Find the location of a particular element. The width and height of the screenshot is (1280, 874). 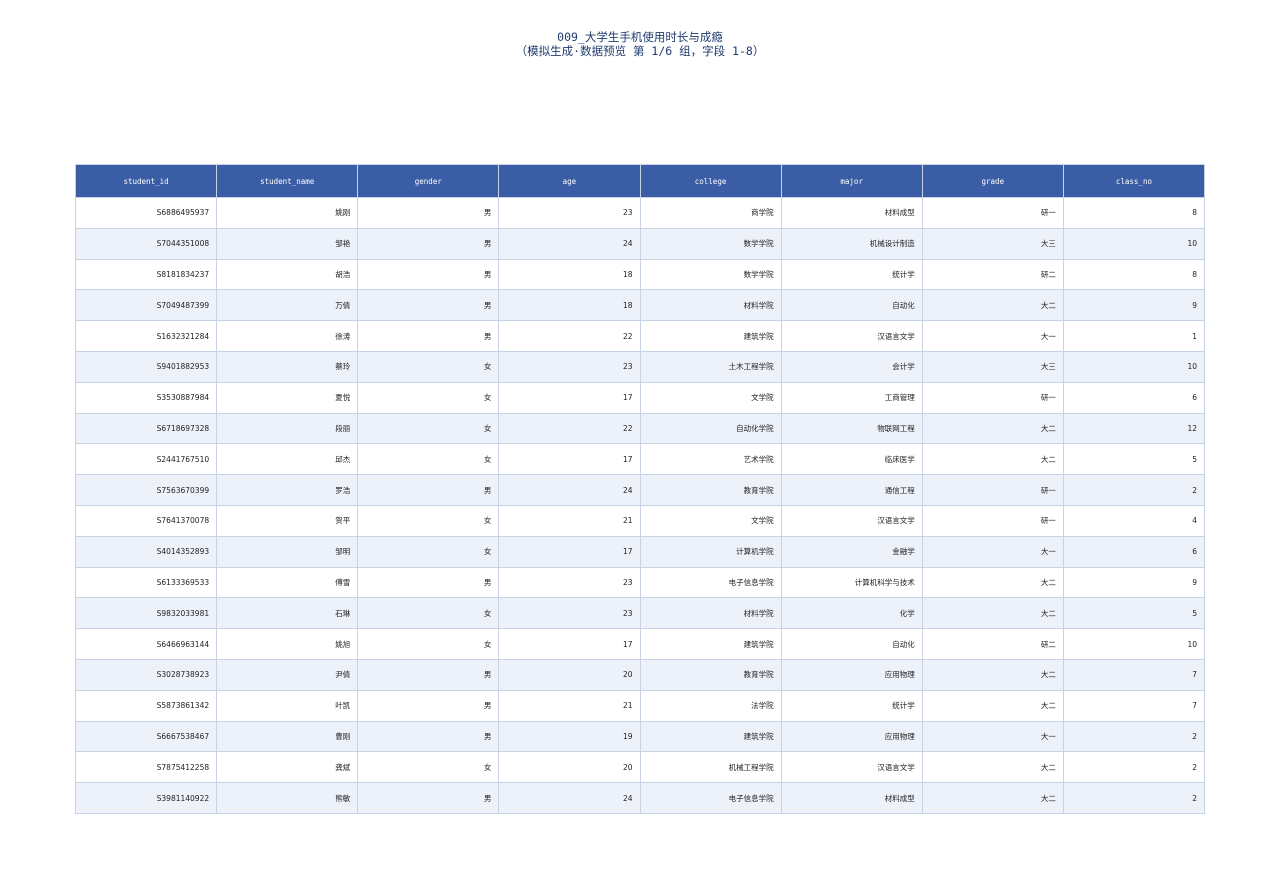

table-row: S6667538467 曹刚男 19 建筑学院 应用物理 大一 2 is located at coordinates (640, 736).